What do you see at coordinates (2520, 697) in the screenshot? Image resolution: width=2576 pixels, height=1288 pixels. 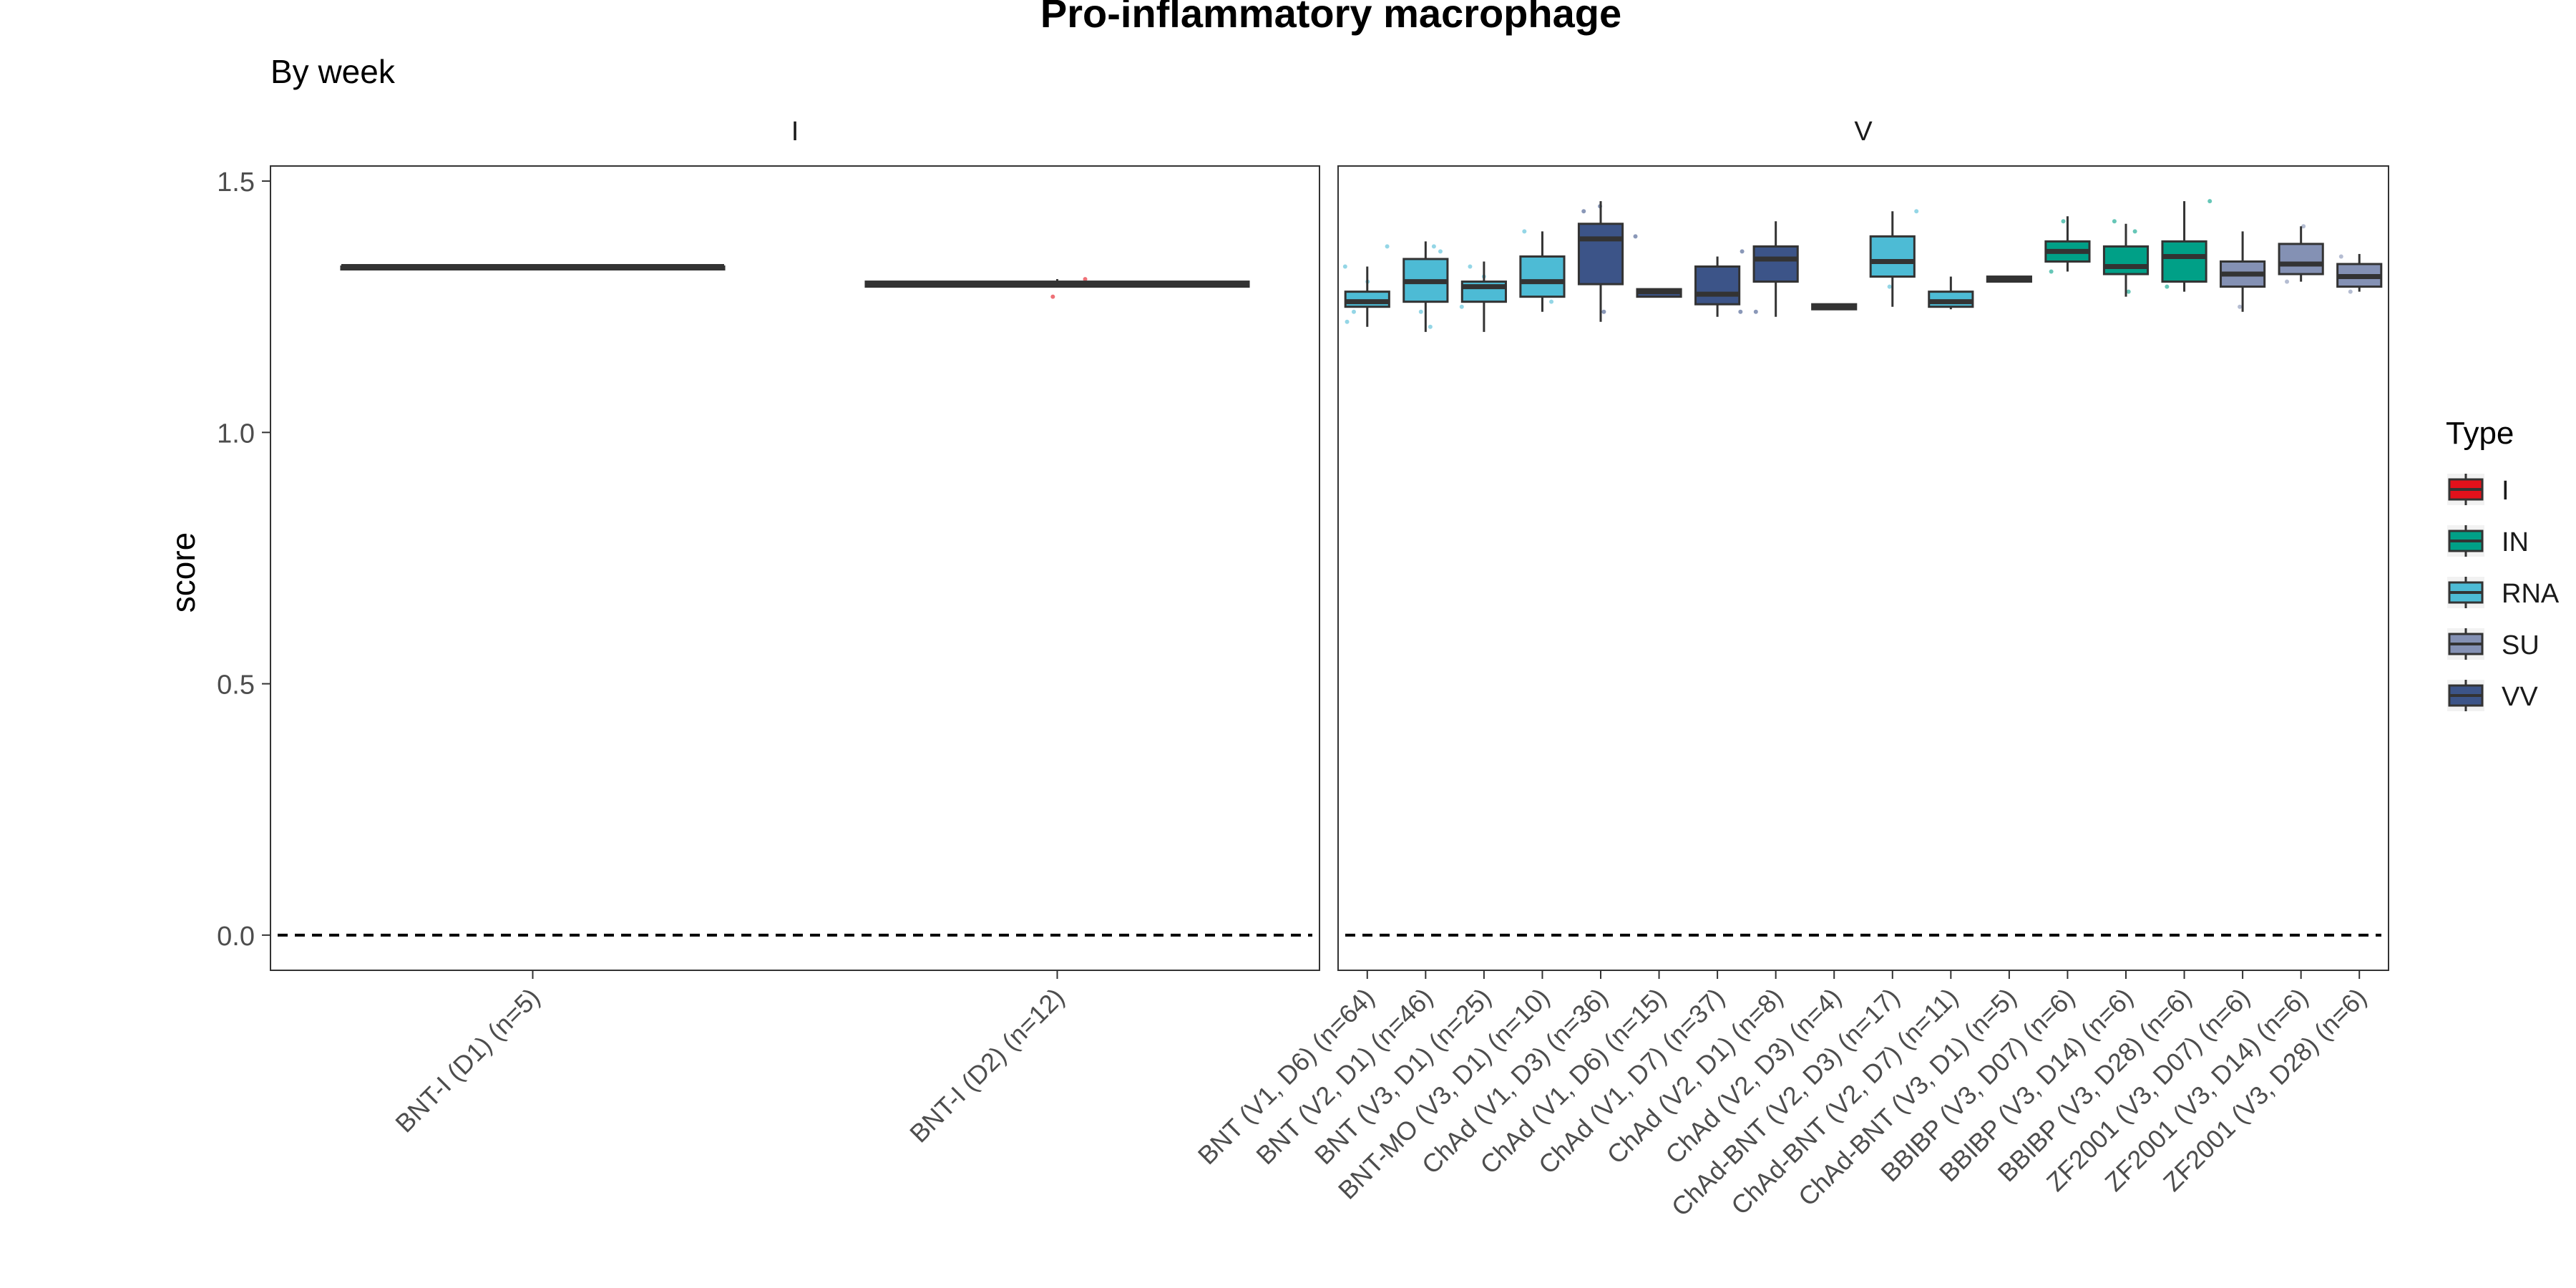 I see `legend-label: VV` at bounding box center [2520, 697].